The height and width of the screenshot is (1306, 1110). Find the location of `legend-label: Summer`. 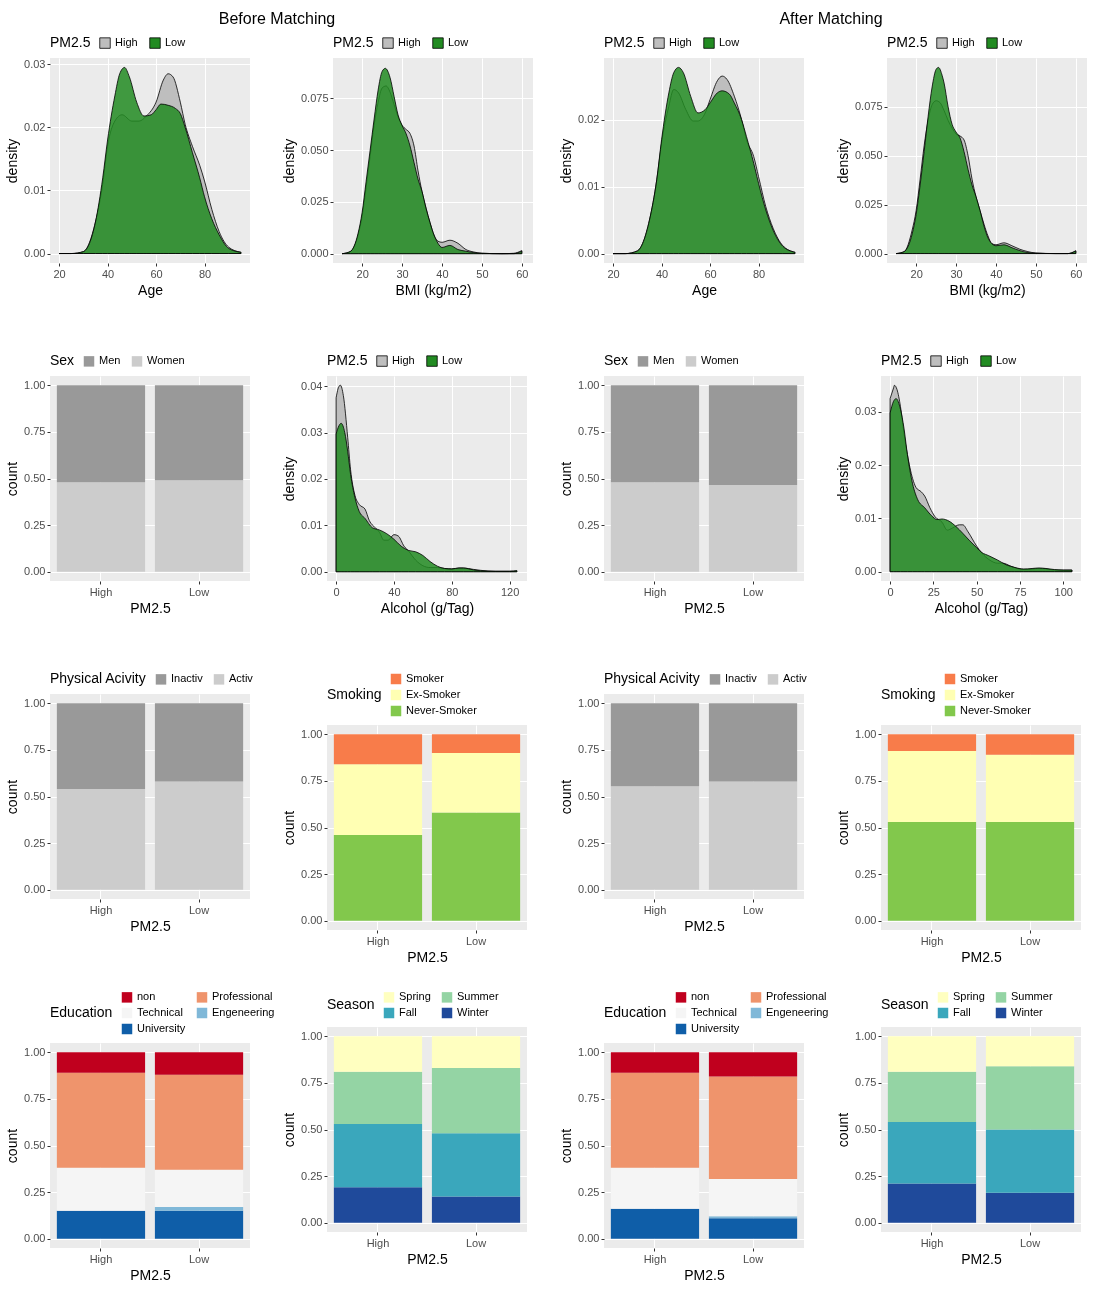

legend-label: Summer is located at coordinates (478, 996).